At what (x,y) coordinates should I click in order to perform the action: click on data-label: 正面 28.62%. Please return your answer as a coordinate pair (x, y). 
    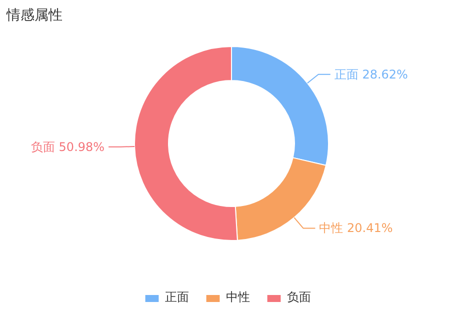
    Looking at the image, I should click on (371, 74).